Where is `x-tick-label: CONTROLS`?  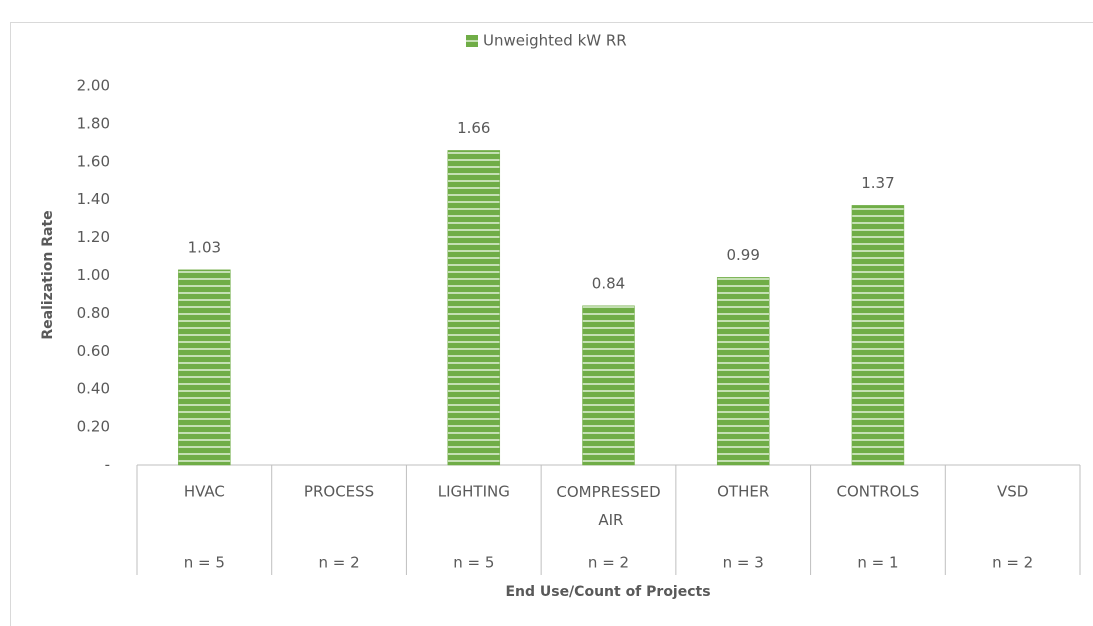
x-tick-label: CONTROLS is located at coordinates (878, 492).